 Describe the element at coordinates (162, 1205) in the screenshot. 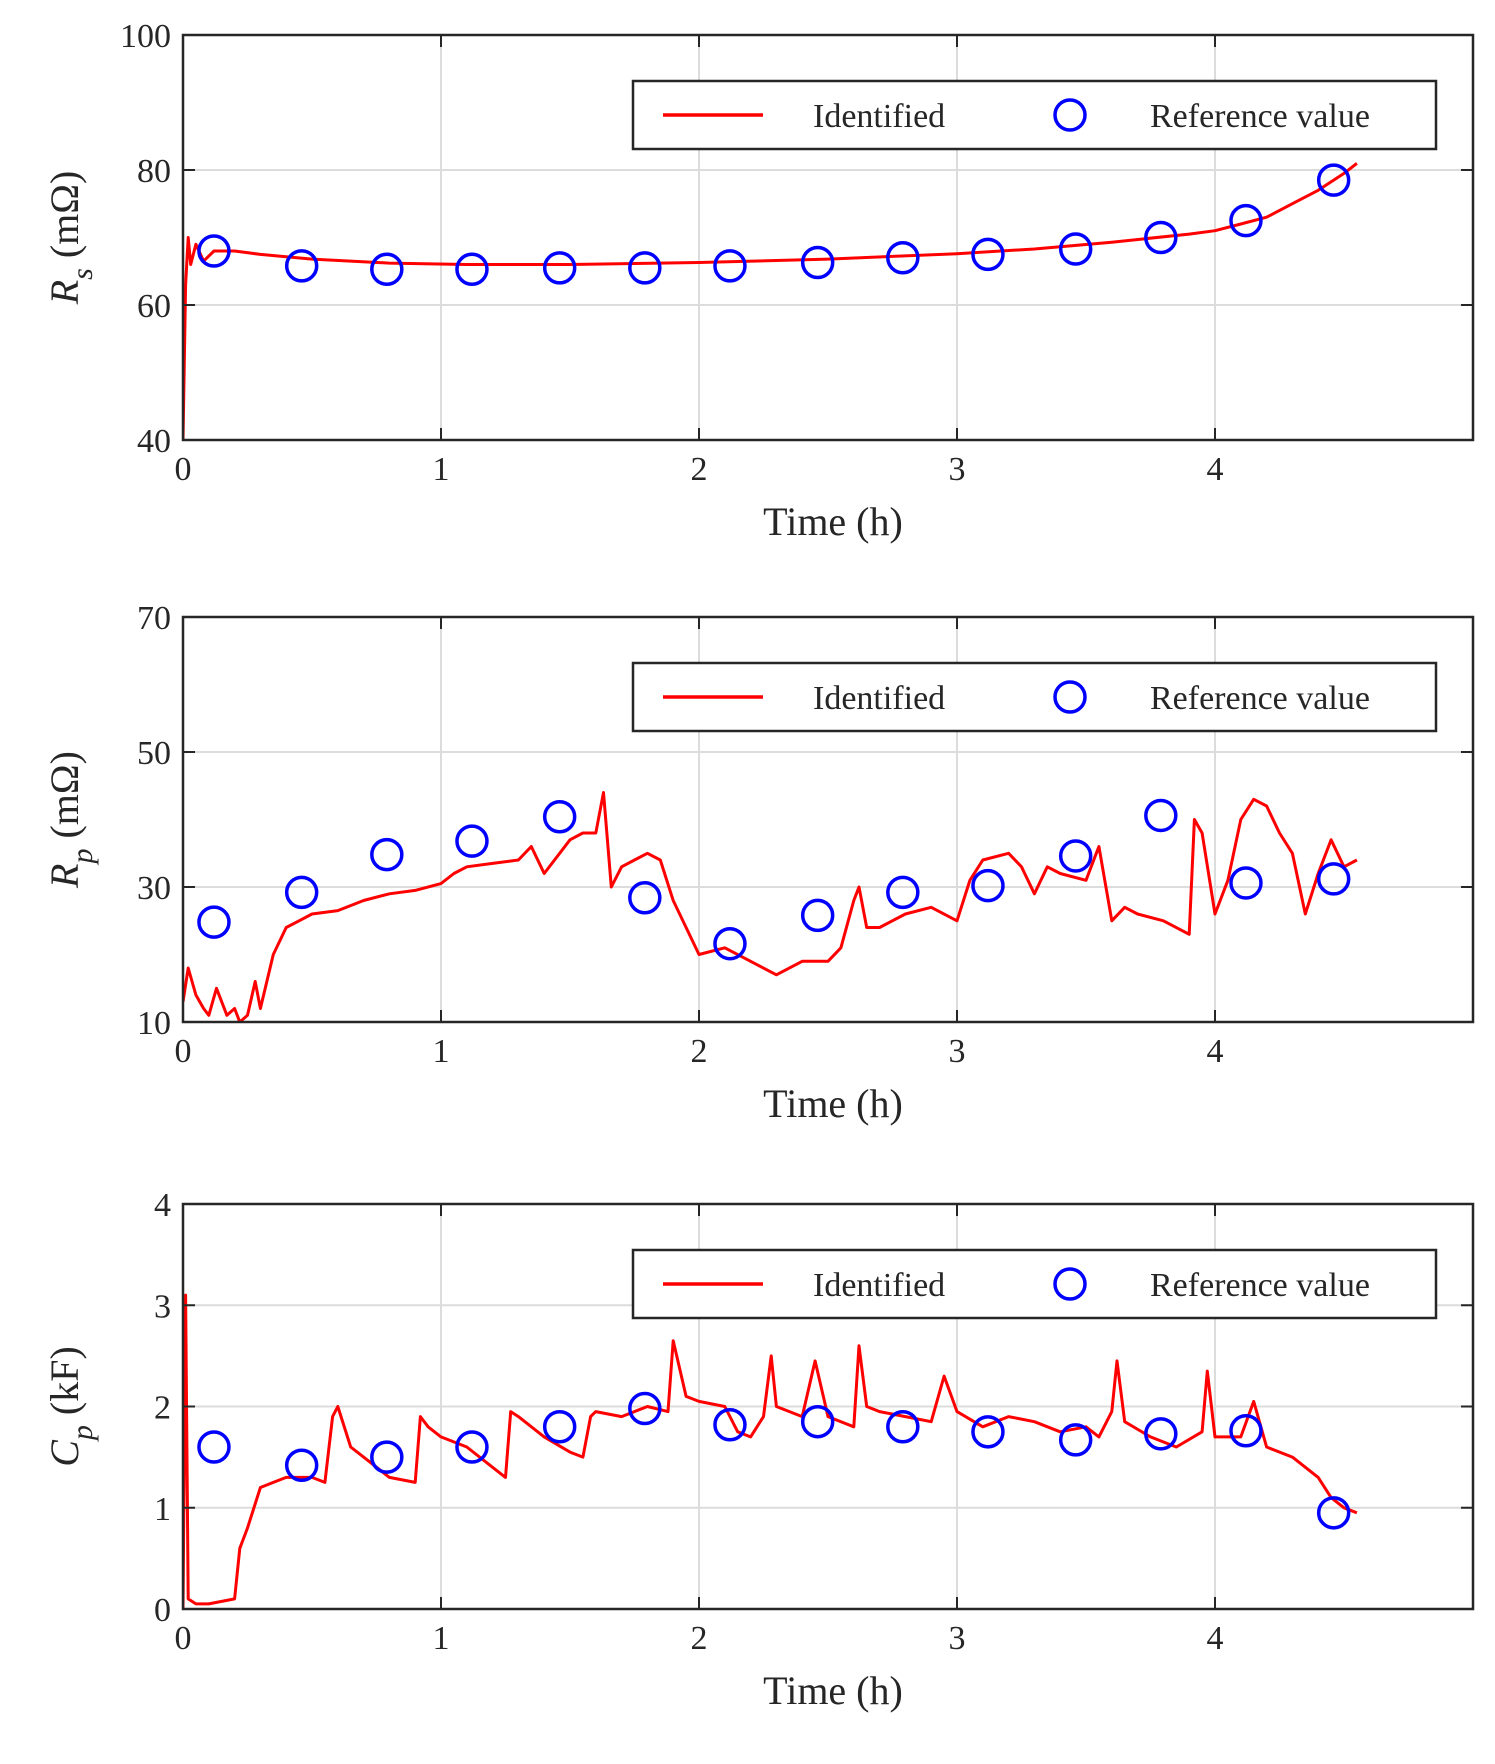

I see `y-tick-label: 4` at that location.